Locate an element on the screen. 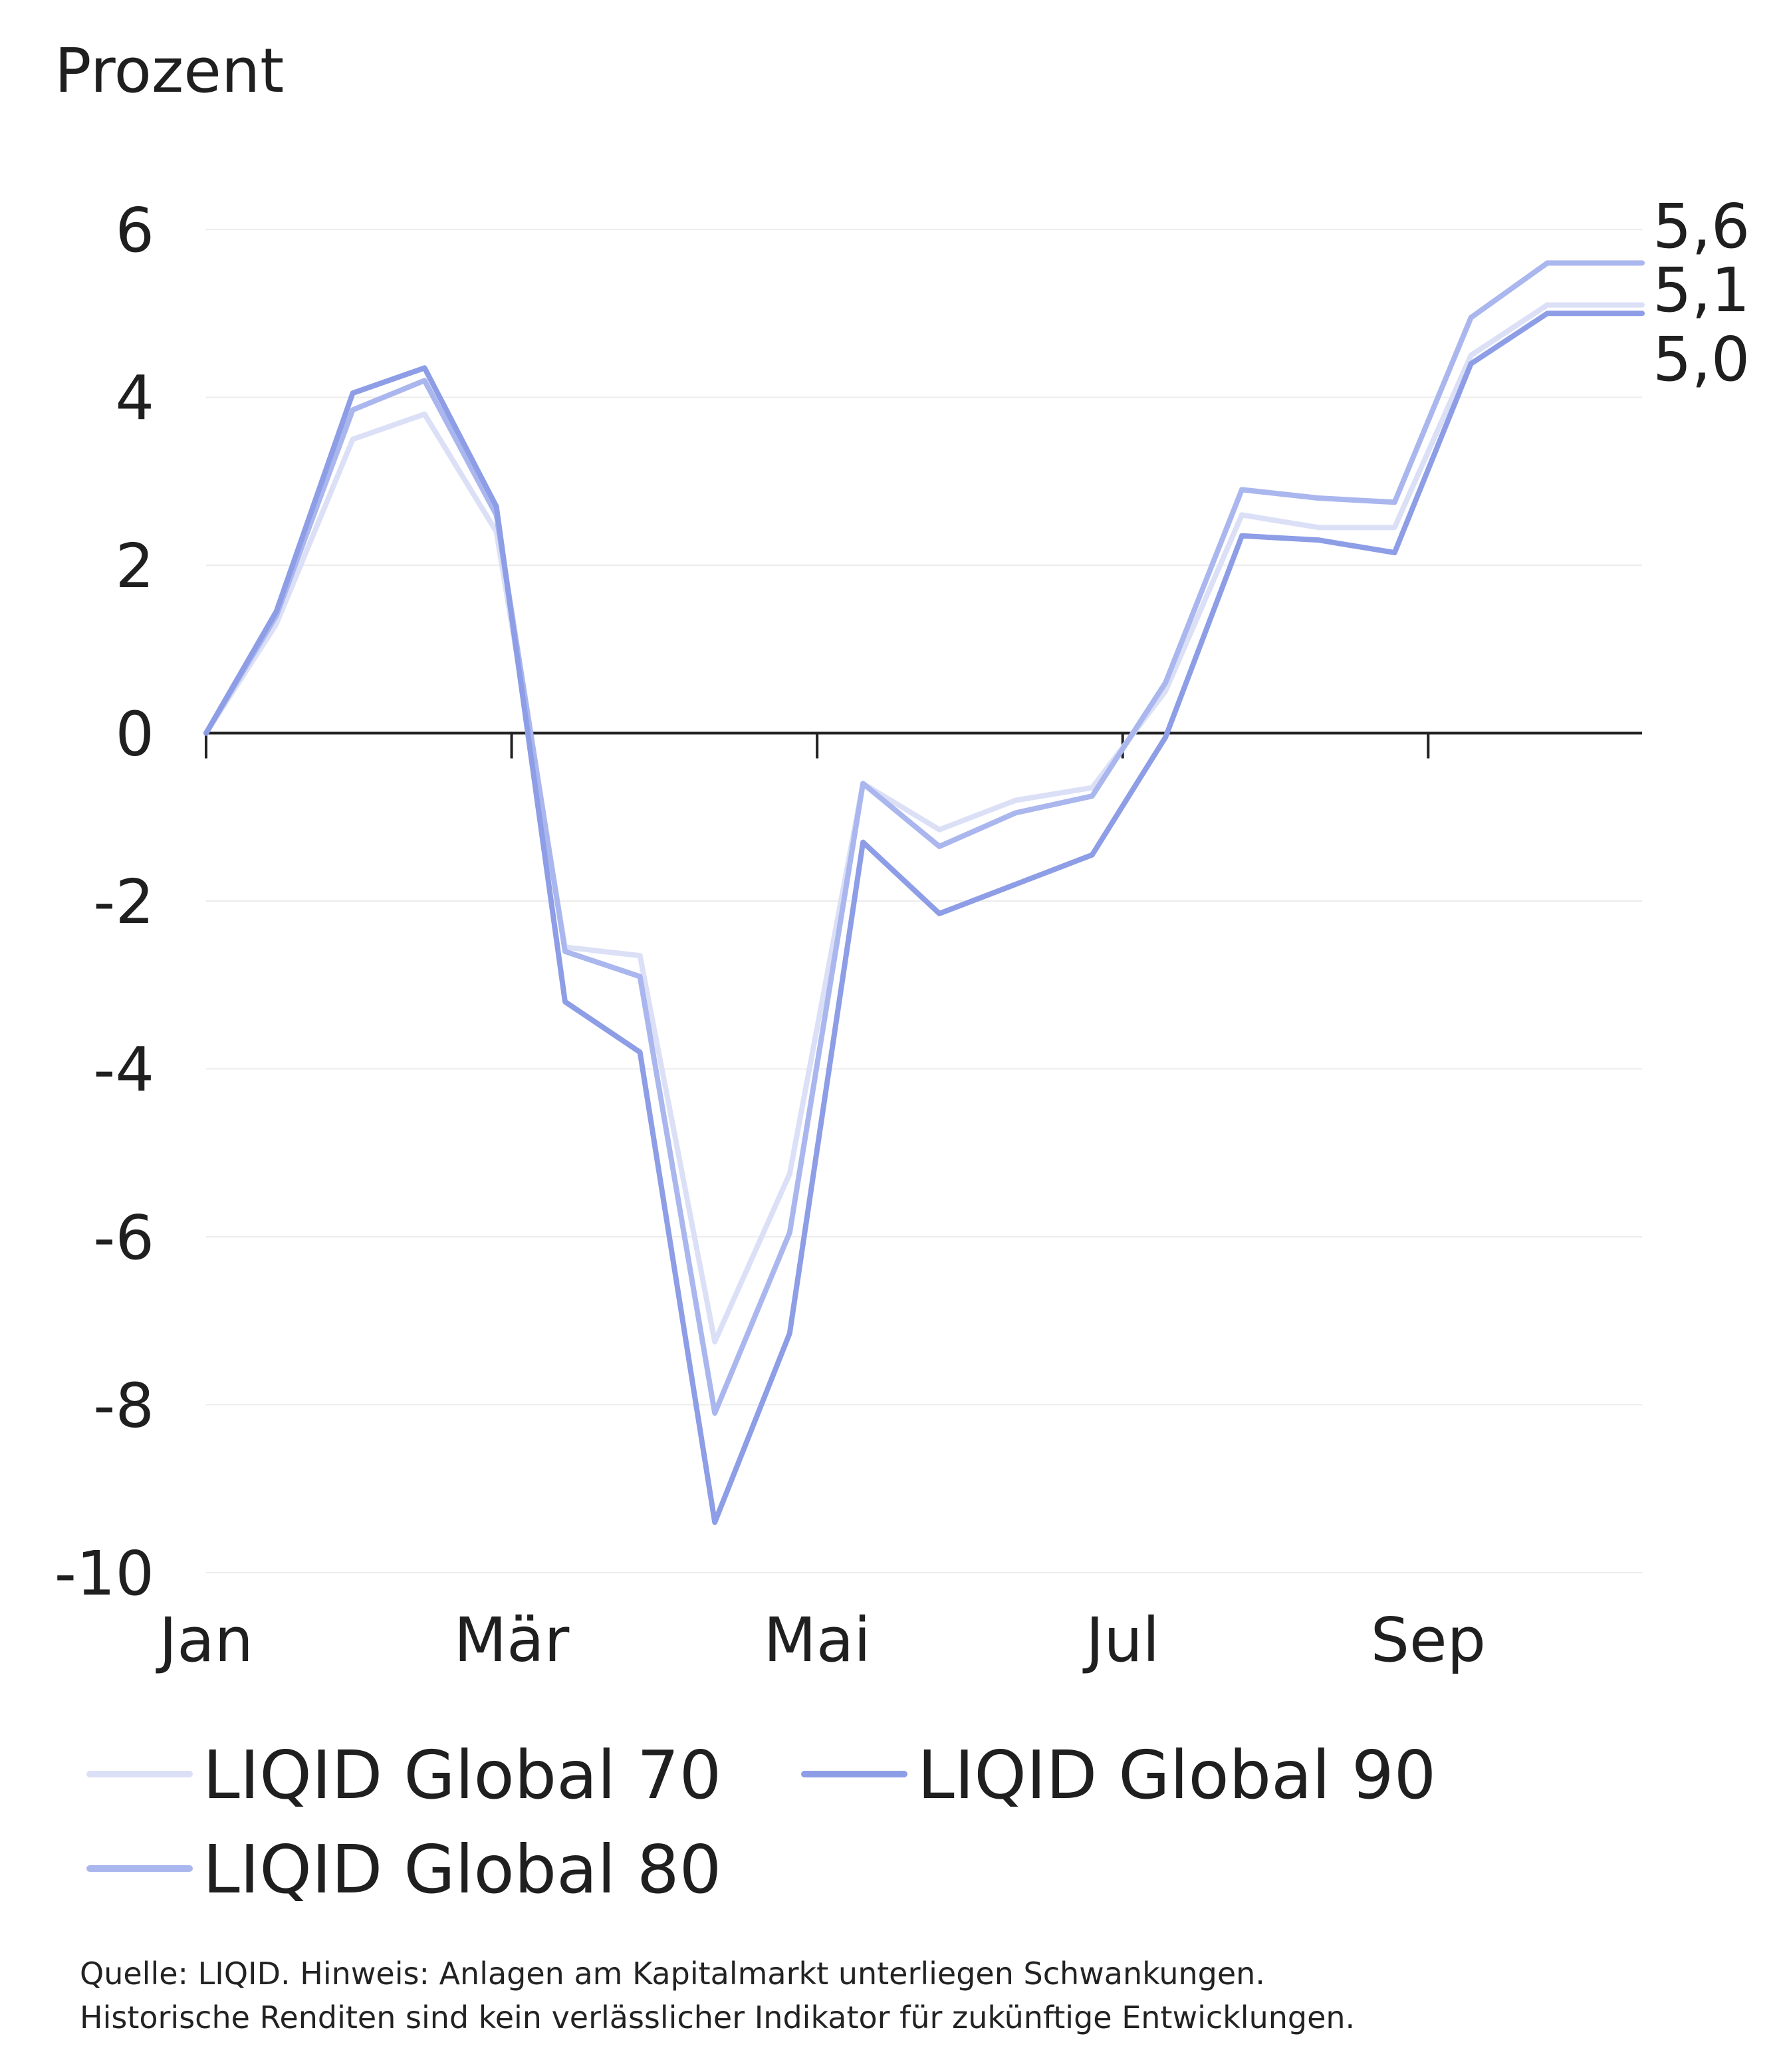 The height and width of the screenshot is (2072, 1785). legend-label: LIQID Global 80 is located at coordinates (462, 1869).